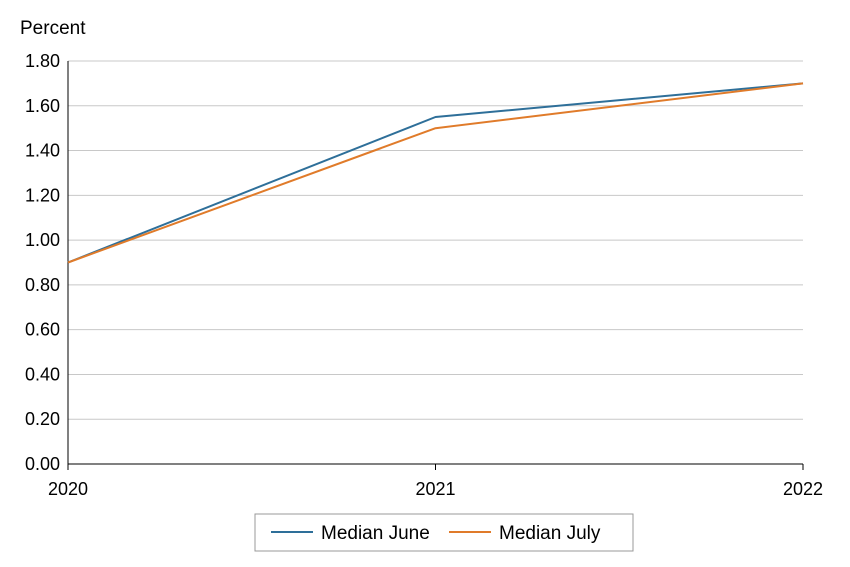  What do you see at coordinates (42, 195) in the screenshot?
I see `y-tick-label: 1.20` at bounding box center [42, 195].